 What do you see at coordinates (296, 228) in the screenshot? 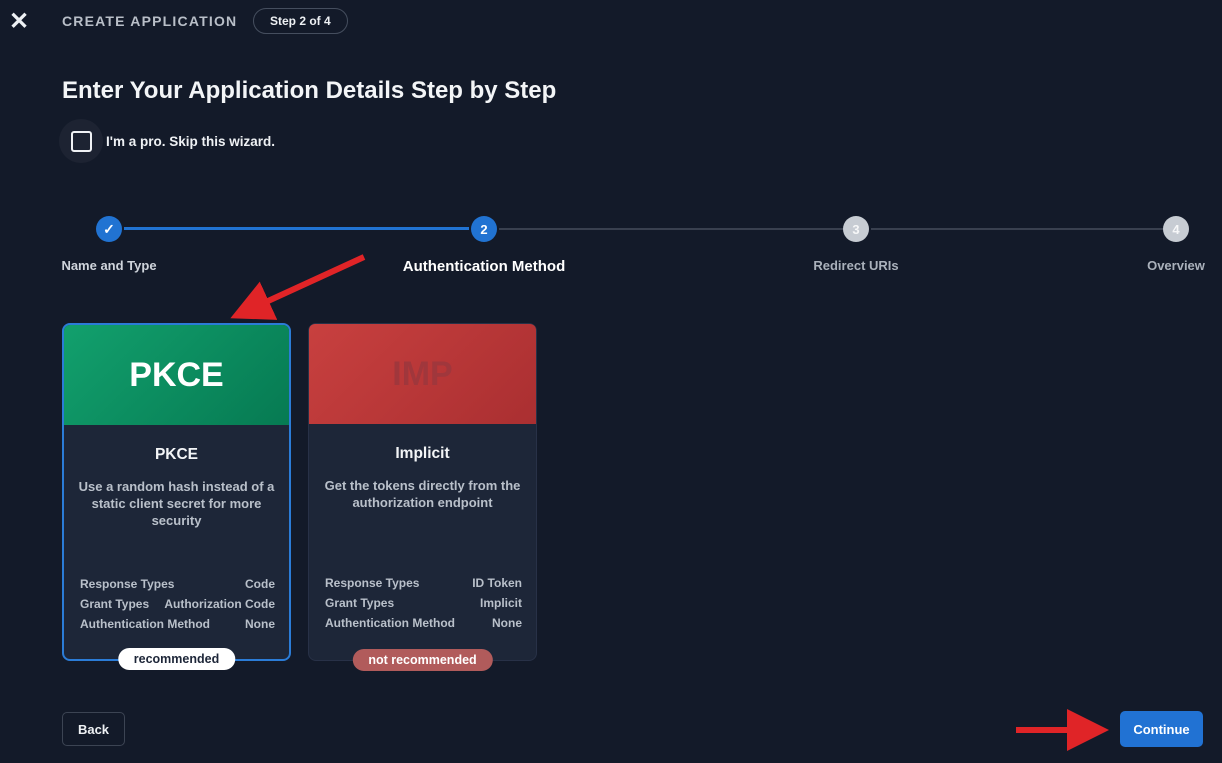
I see `stepper-connector-active` at bounding box center [296, 228].